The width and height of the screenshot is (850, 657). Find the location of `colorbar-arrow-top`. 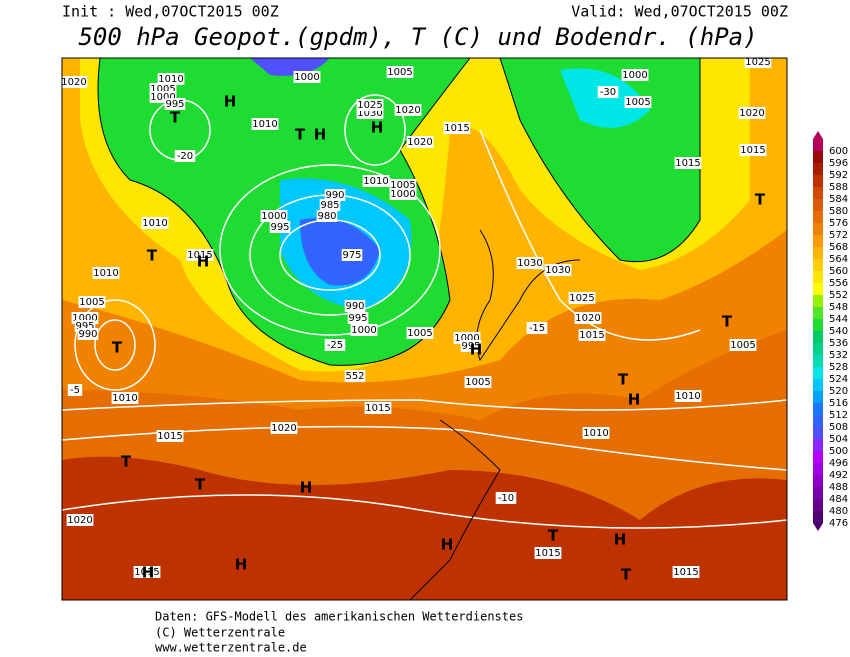

colorbar-arrow-top is located at coordinates (818, 135).